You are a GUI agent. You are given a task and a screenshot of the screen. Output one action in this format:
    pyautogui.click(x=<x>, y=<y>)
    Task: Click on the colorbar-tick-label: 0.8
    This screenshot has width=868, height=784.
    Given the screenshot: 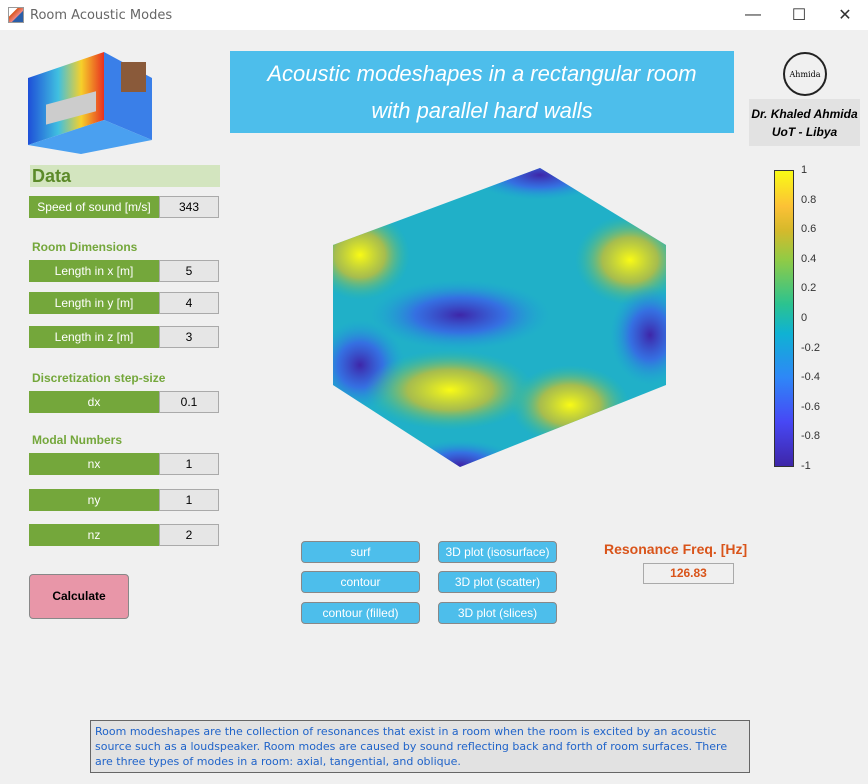 What is the action you would take?
    pyautogui.click(x=809, y=199)
    